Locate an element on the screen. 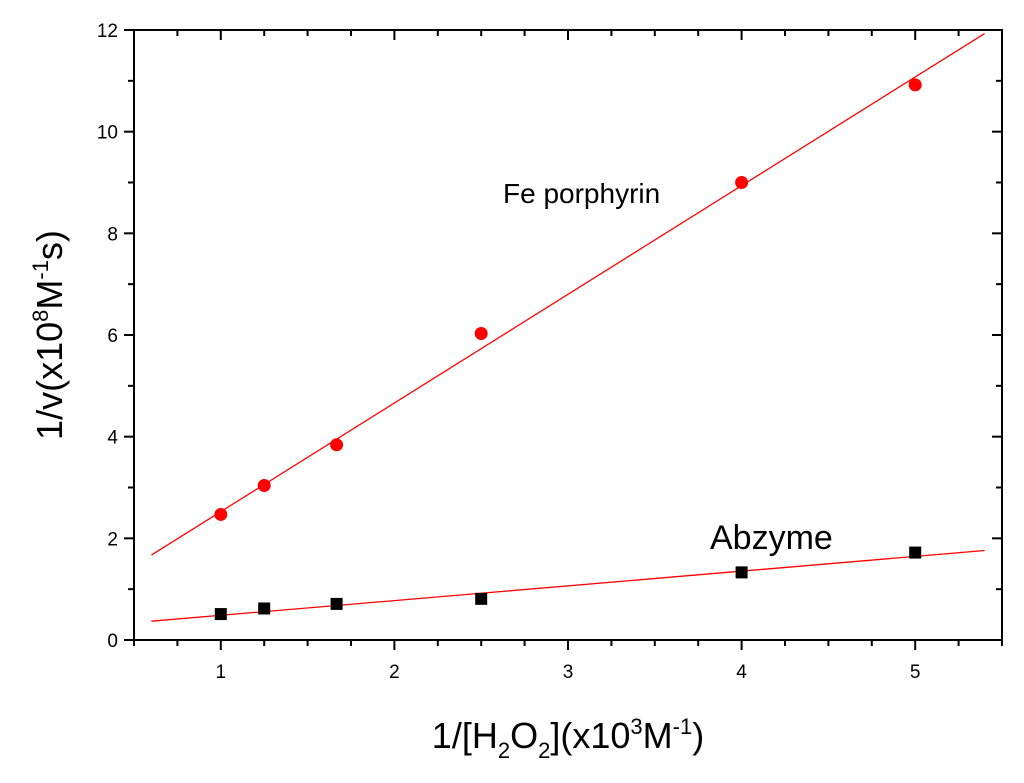  y-tick-label: 0 is located at coordinates (112, 641).